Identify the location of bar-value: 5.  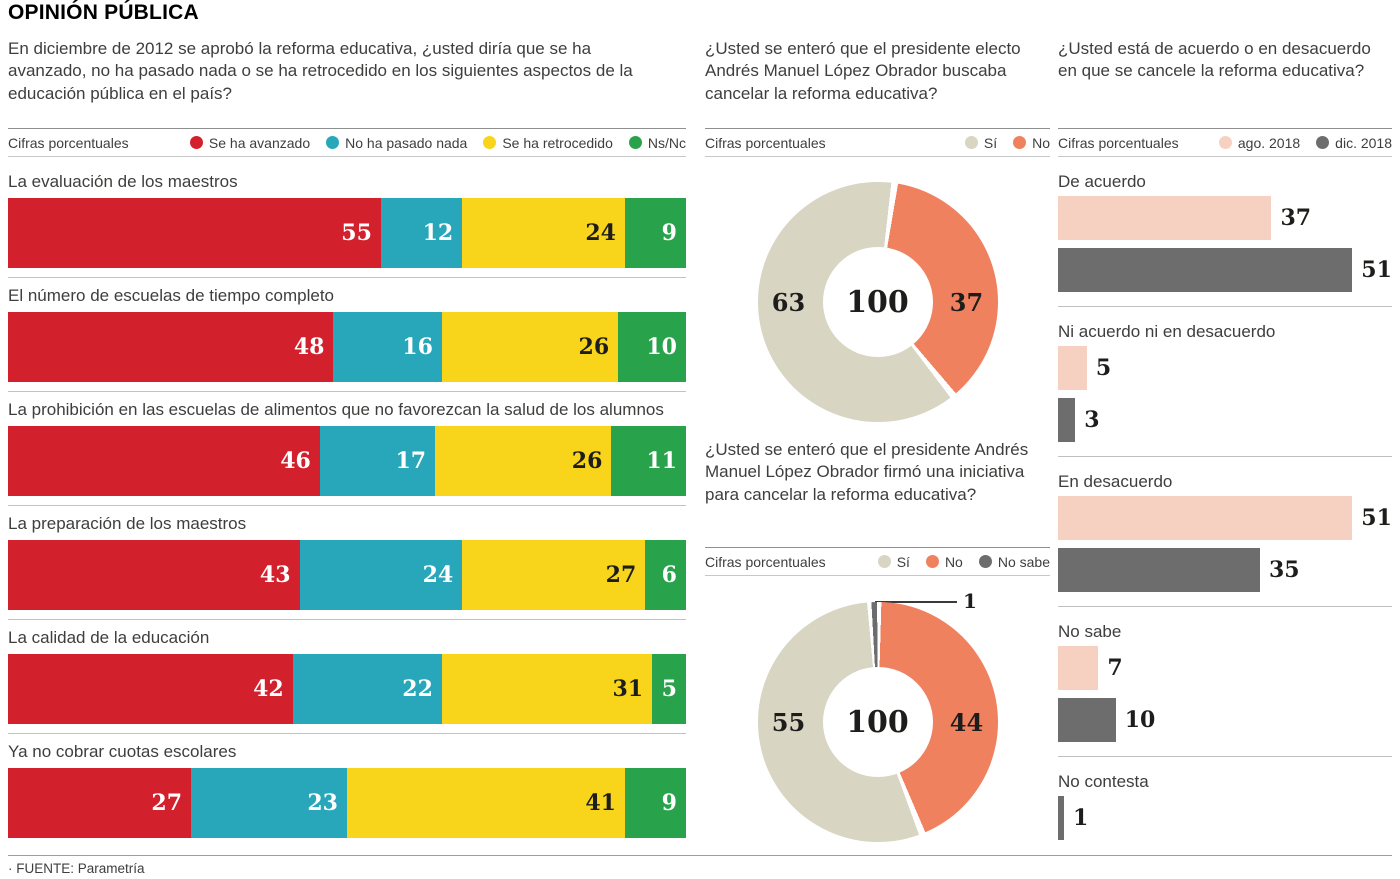
(1103, 368).